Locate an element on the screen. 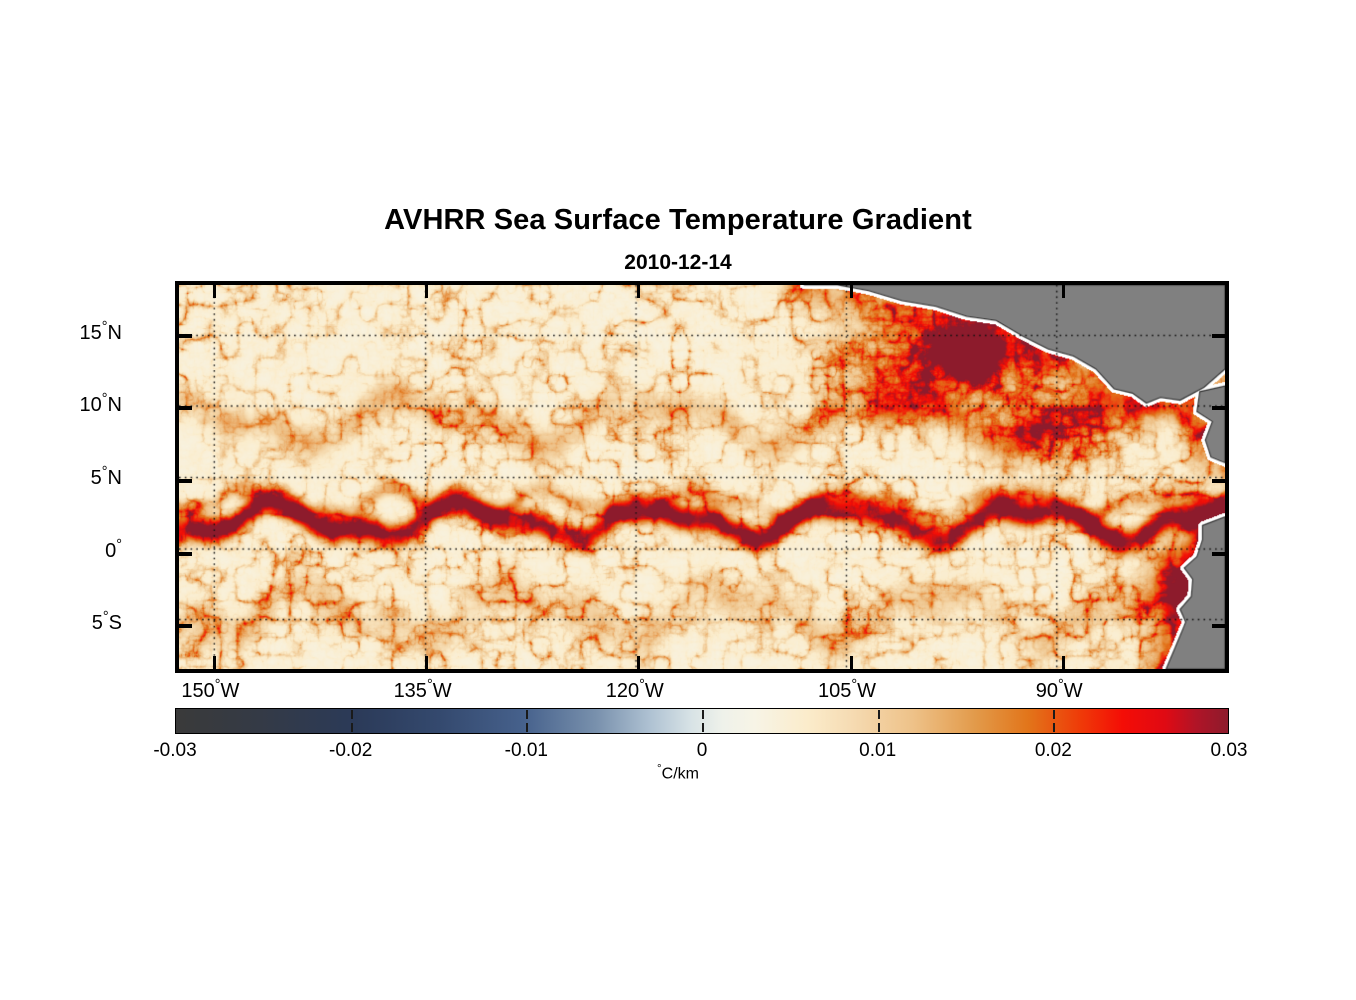 The width and height of the screenshot is (1356, 1000). colorbar-label-2: -0.01 is located at coordinates (526, 750).